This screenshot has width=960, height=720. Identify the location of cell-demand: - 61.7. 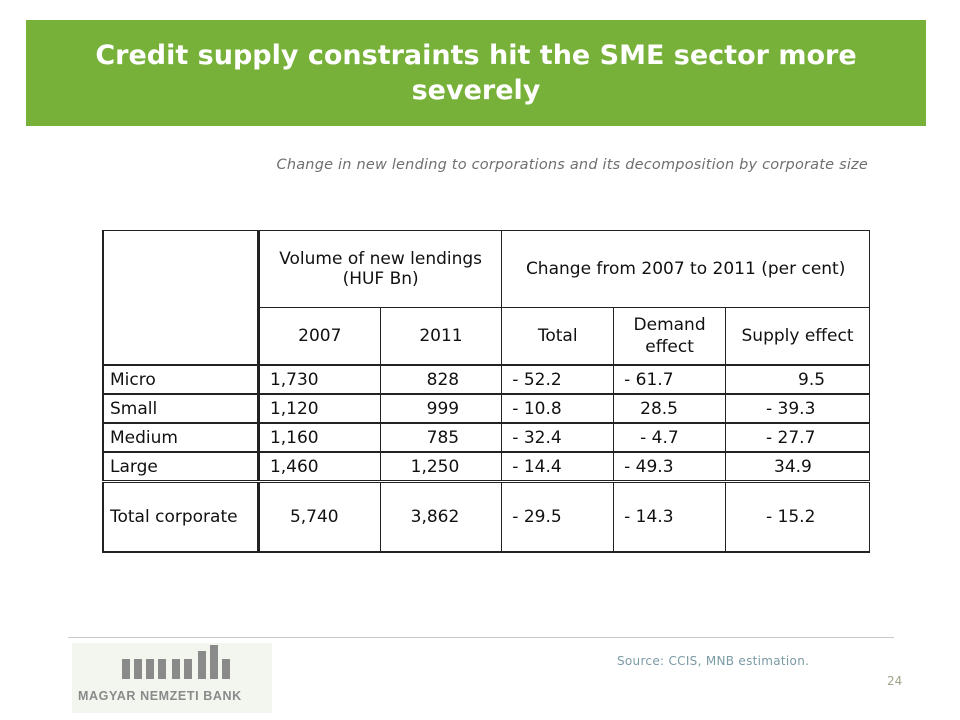
(670, 379).